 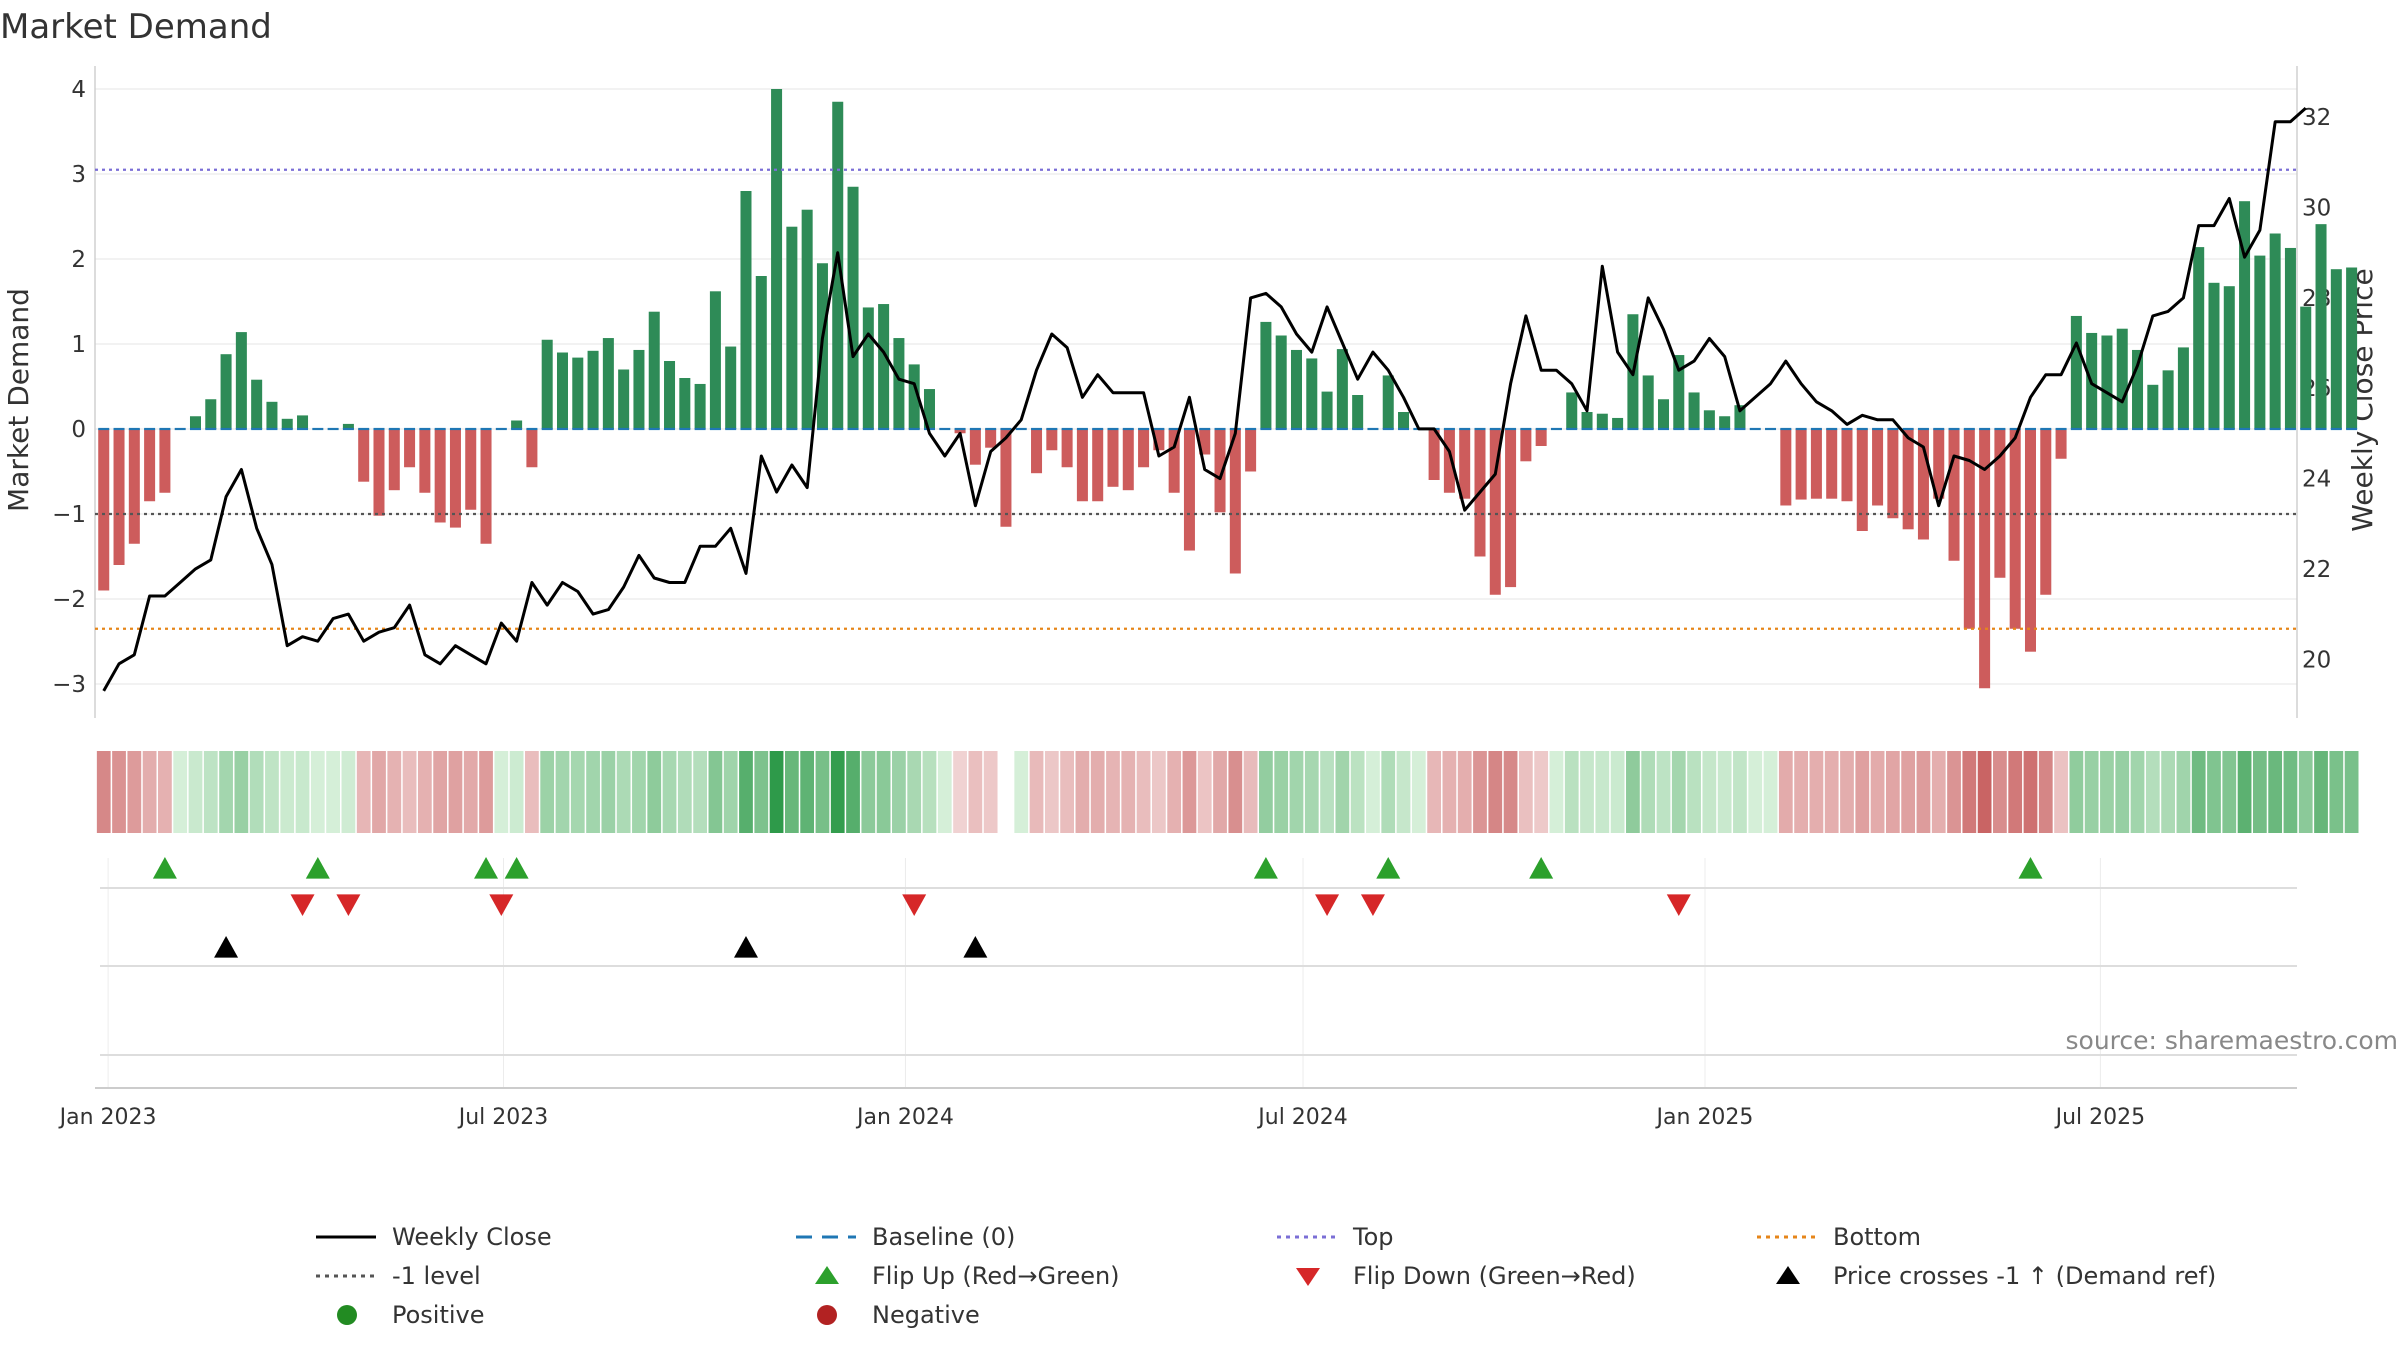 I want to click on y-tick-right: 30, so click(x=2316, y=209).